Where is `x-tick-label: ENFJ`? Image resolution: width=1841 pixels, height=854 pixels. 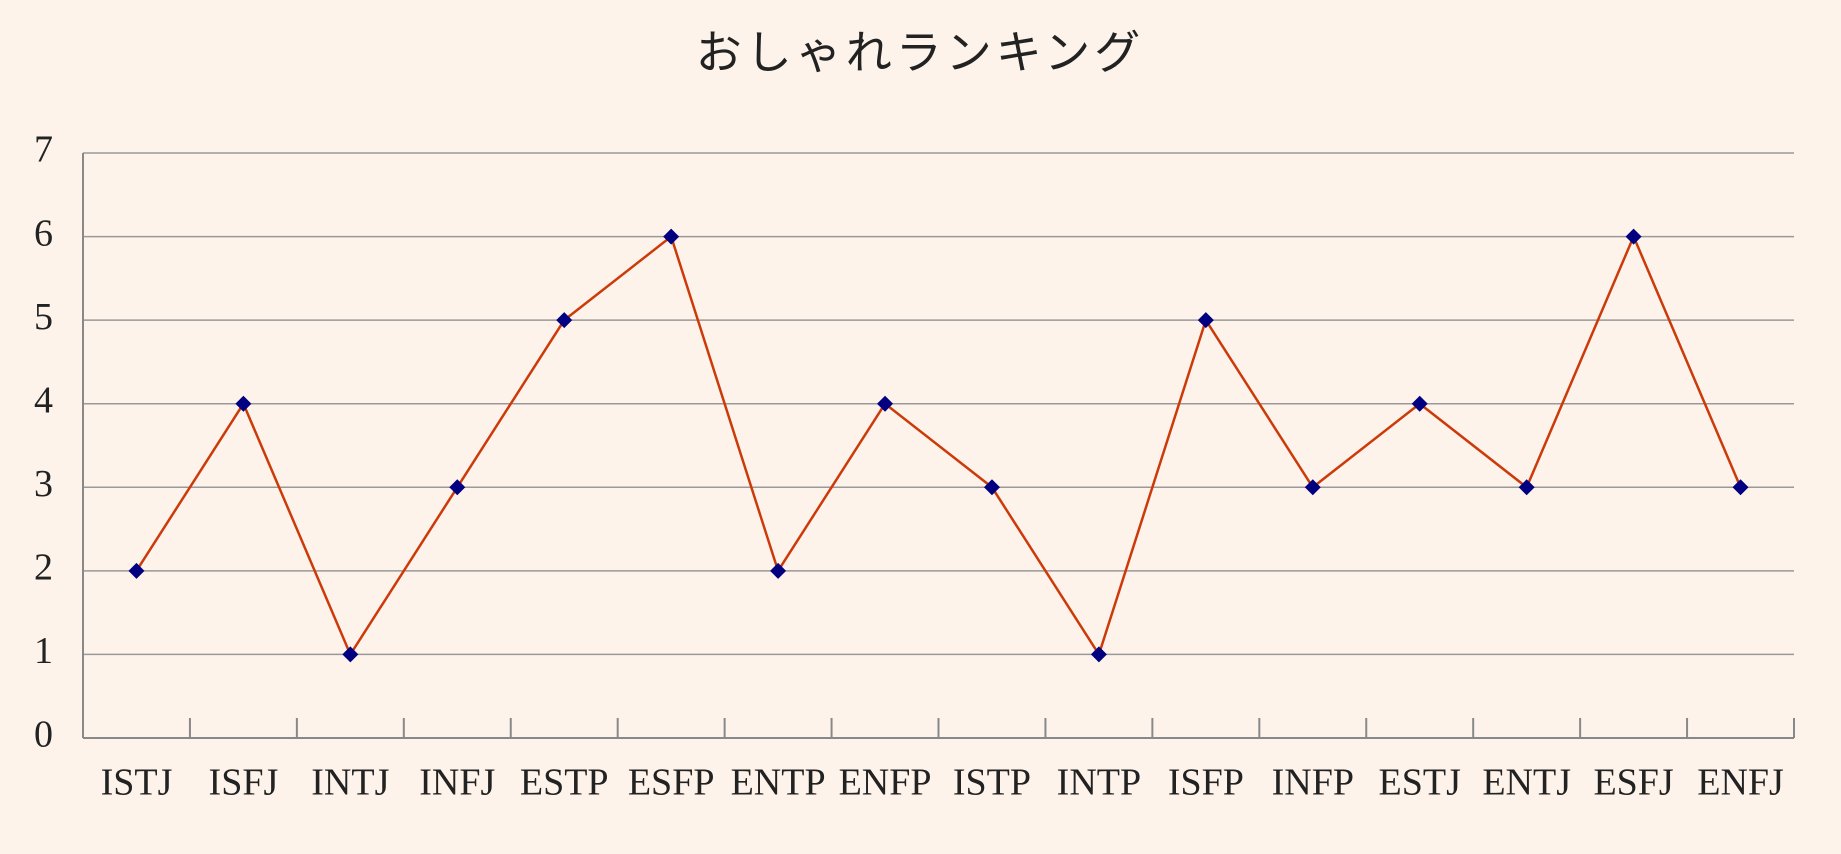
x-tick-label: ENFJ is located at coordinates (1740, 783).